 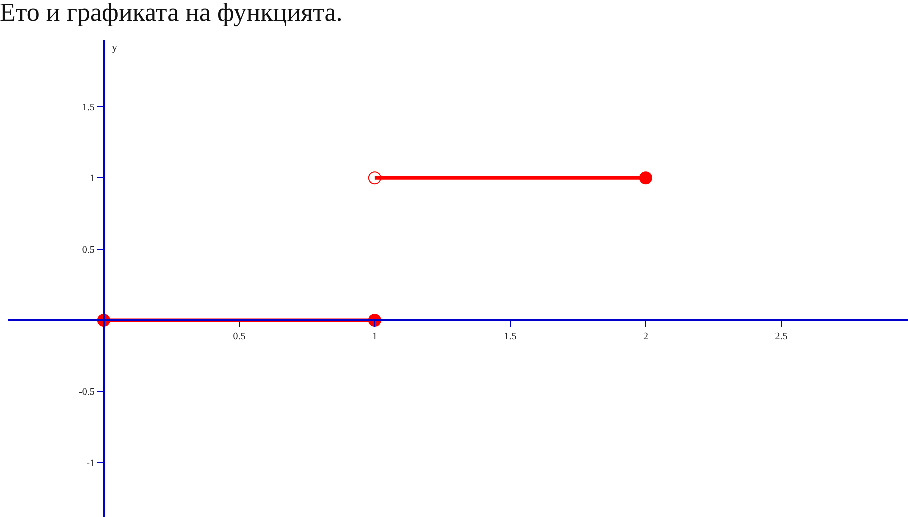 What do you see at coordinates (171, 13) in the screenshot?
I see `chart-title: Ето и графиката на функцията.` at bounding box center [171, 13].